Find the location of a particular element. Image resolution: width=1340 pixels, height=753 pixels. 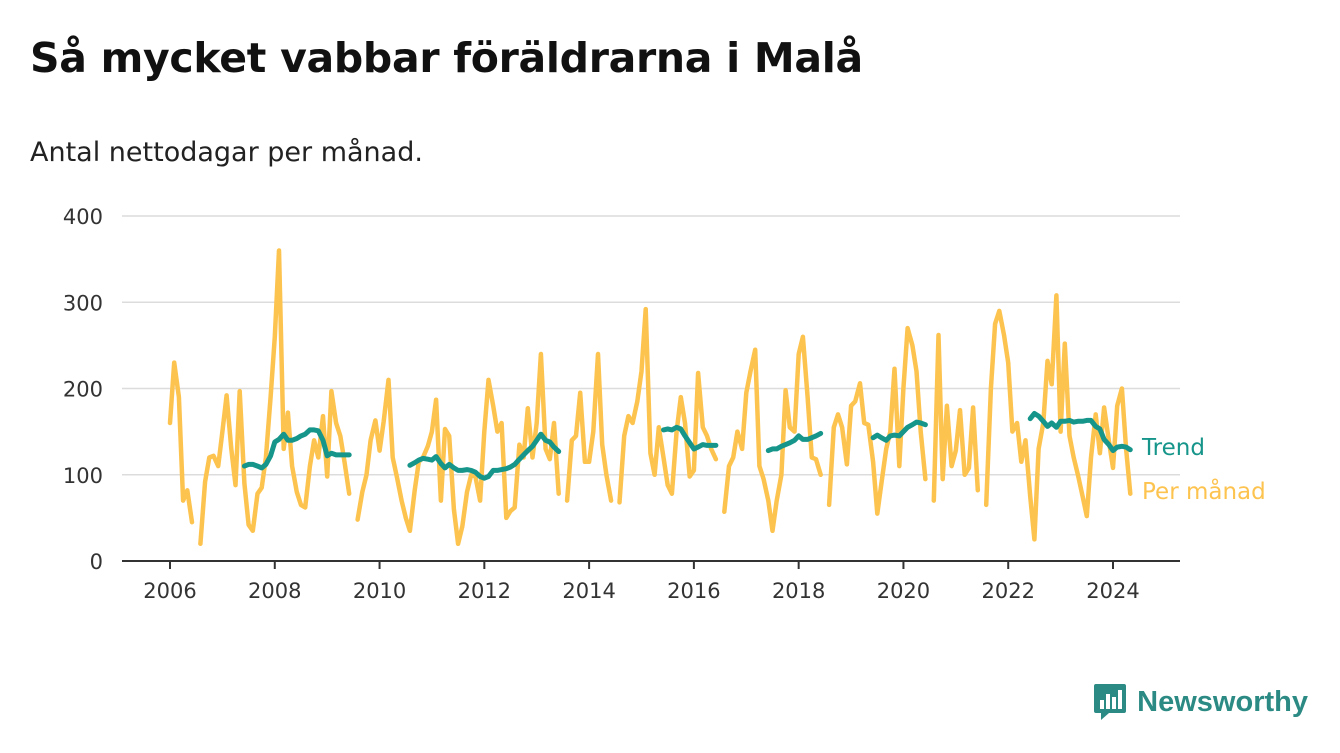

x-tick-label: 2024 is located at coordinates (1112, 591).